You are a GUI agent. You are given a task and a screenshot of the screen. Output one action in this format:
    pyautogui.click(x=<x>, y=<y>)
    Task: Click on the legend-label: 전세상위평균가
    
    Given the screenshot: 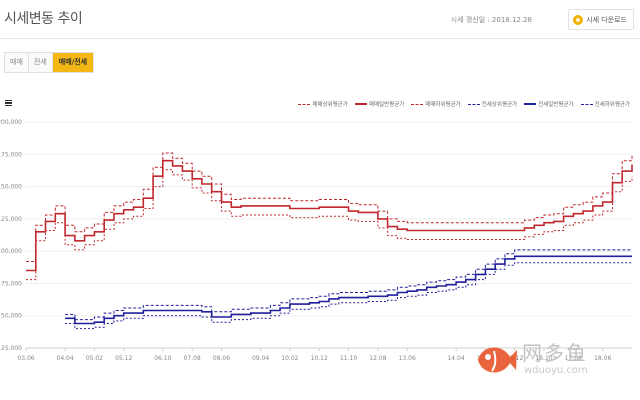 What is the action you would take?
    pyautogui.click(x=499, y=105)
    